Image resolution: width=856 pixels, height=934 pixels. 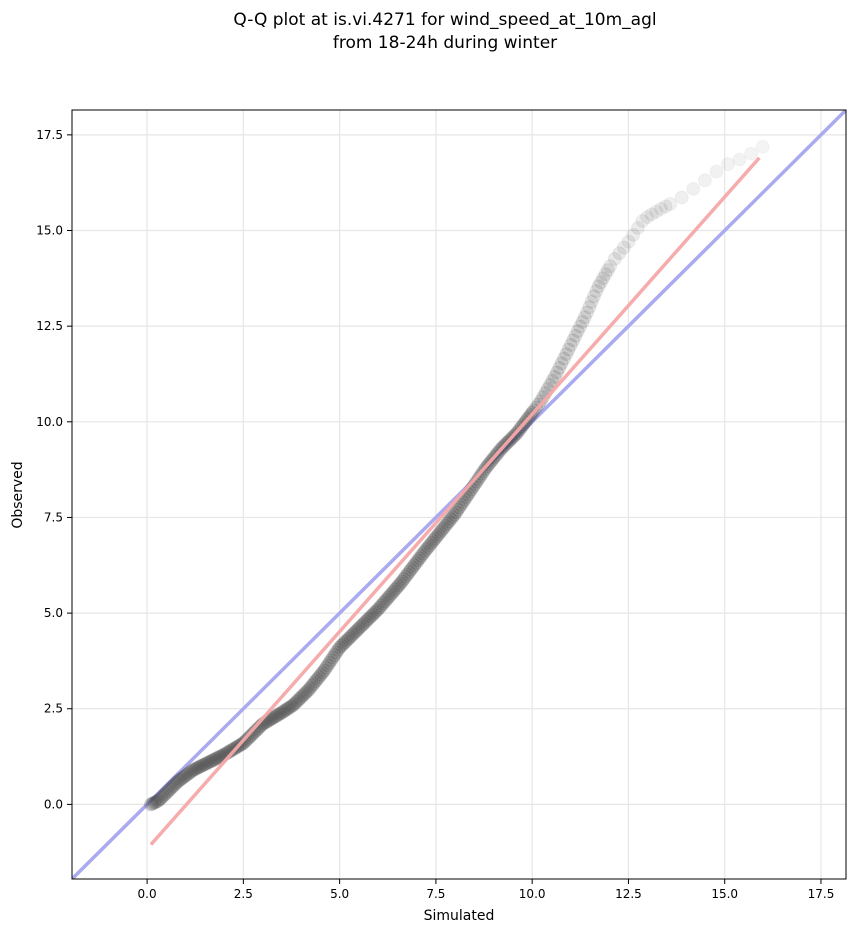 What do you see at coordinates (49, 422) in the screenshot?
I see `y-tick-label: 10.0` at bounding box center [49, 422].